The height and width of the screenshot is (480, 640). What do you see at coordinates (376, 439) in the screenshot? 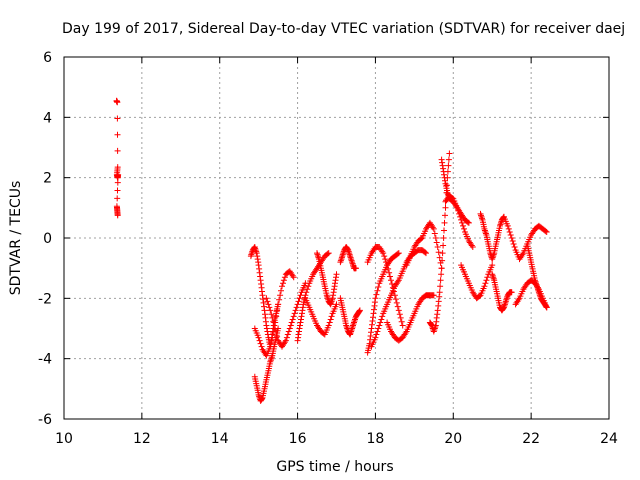
I see `x-tick-label: 18` at bounding box center [376, 439].